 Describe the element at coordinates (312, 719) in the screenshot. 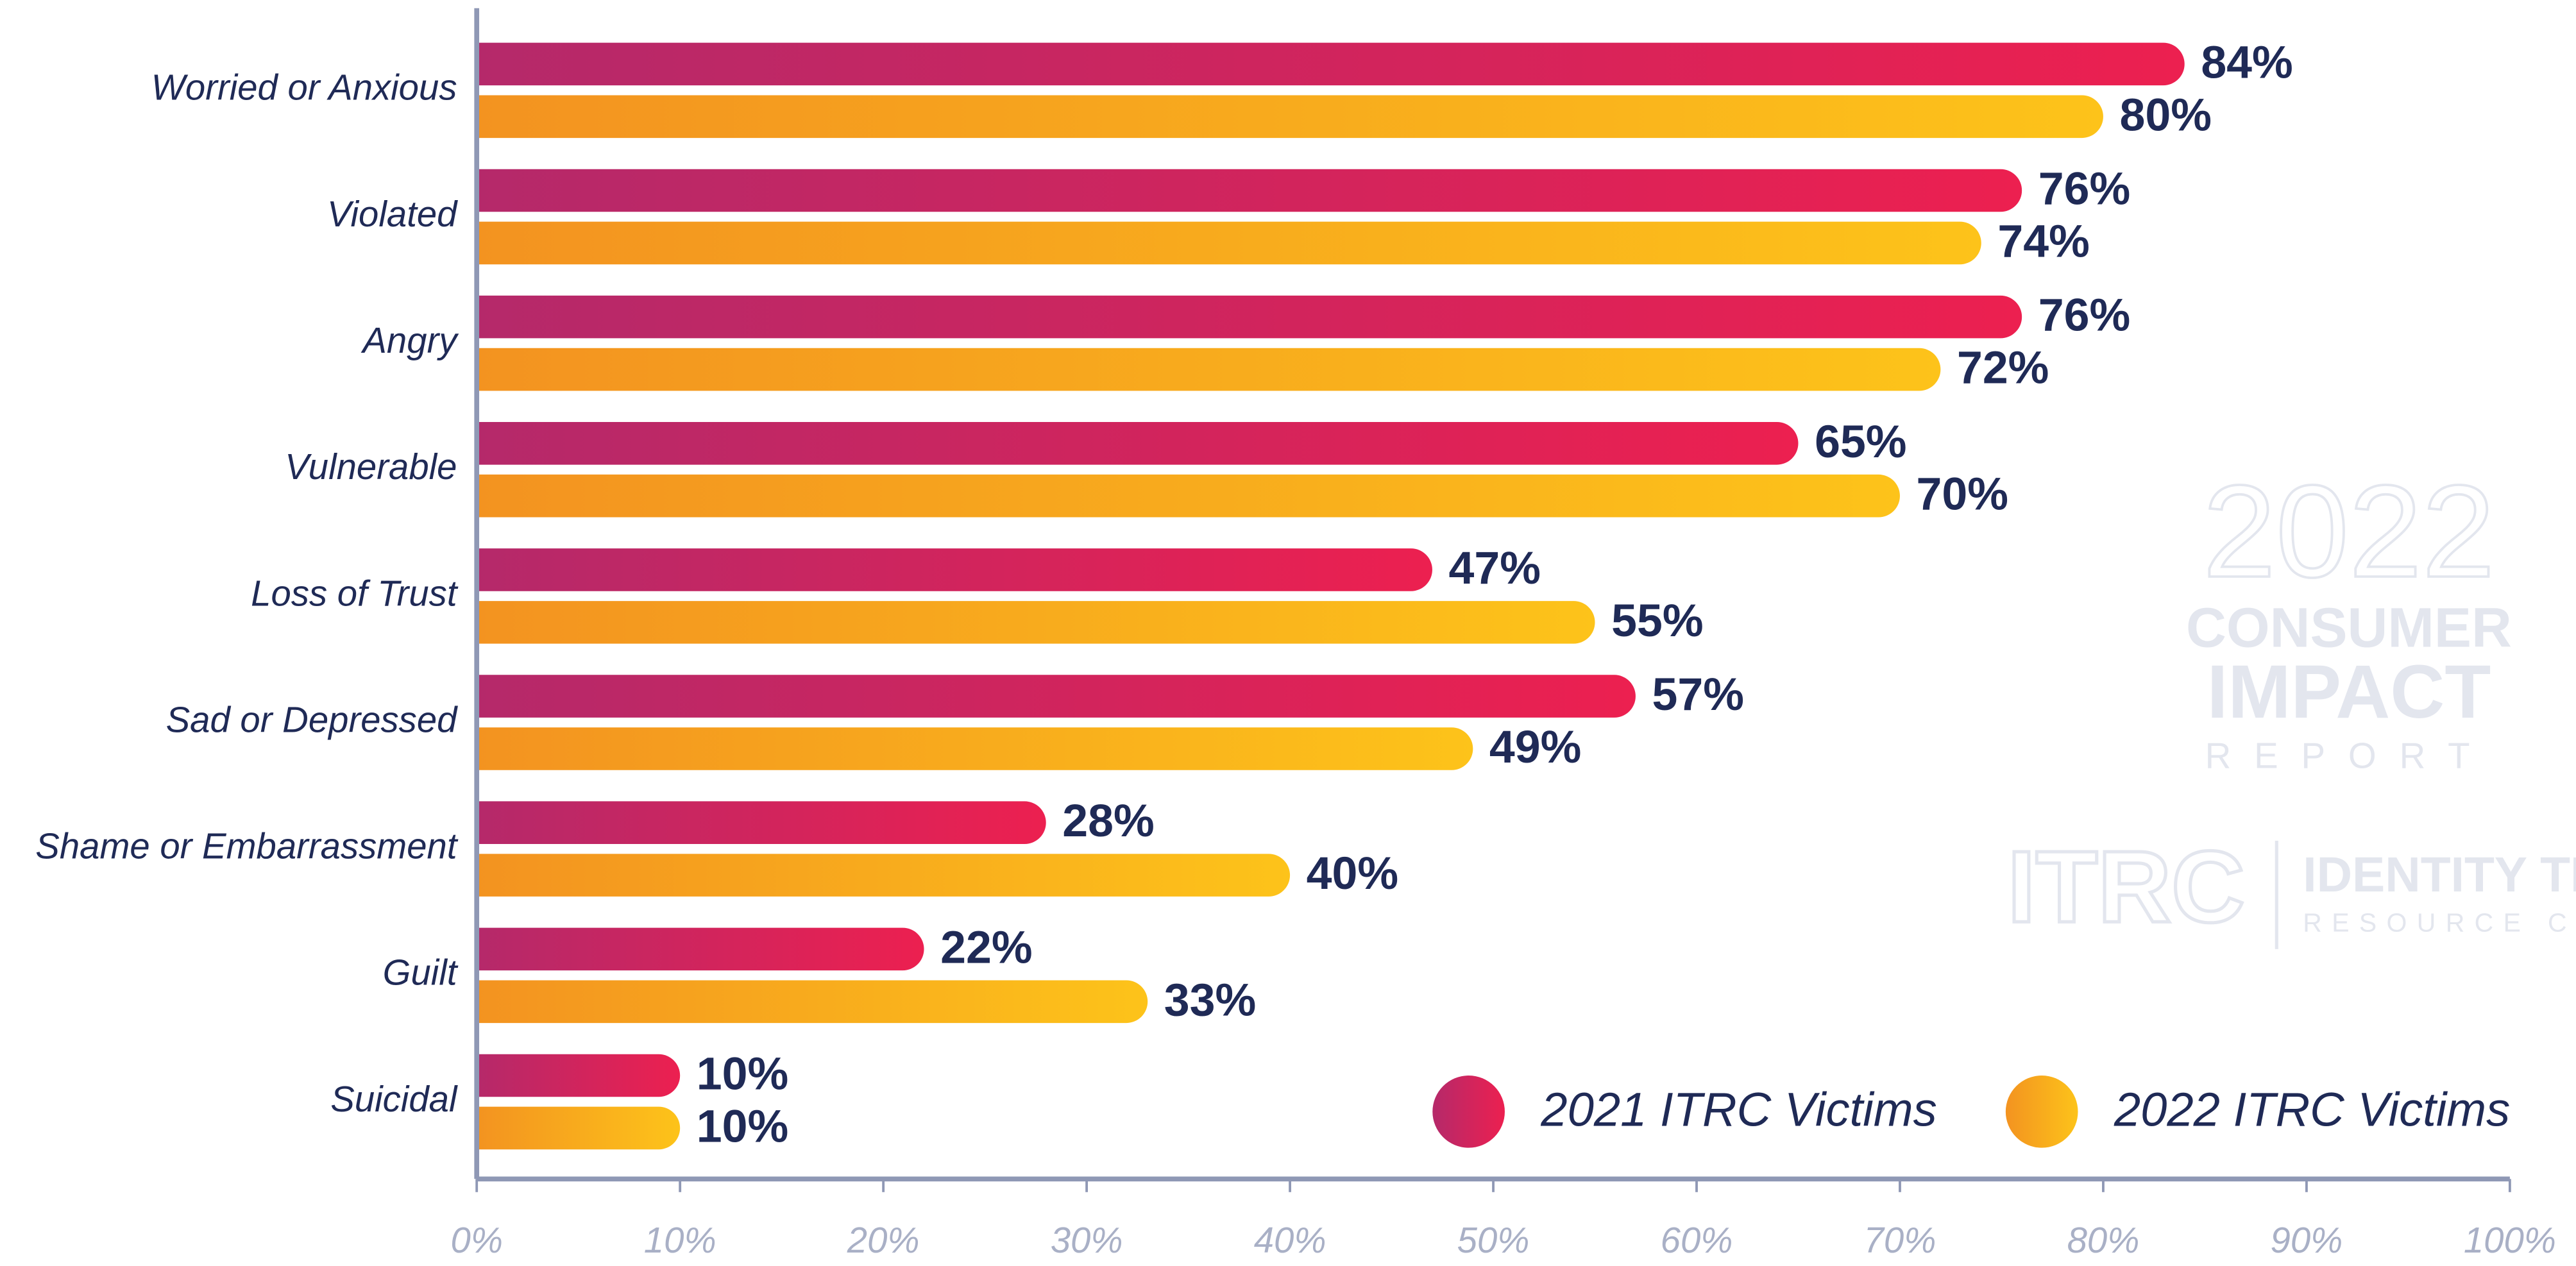

I see `category-label: Sad or Depressed` at that location.